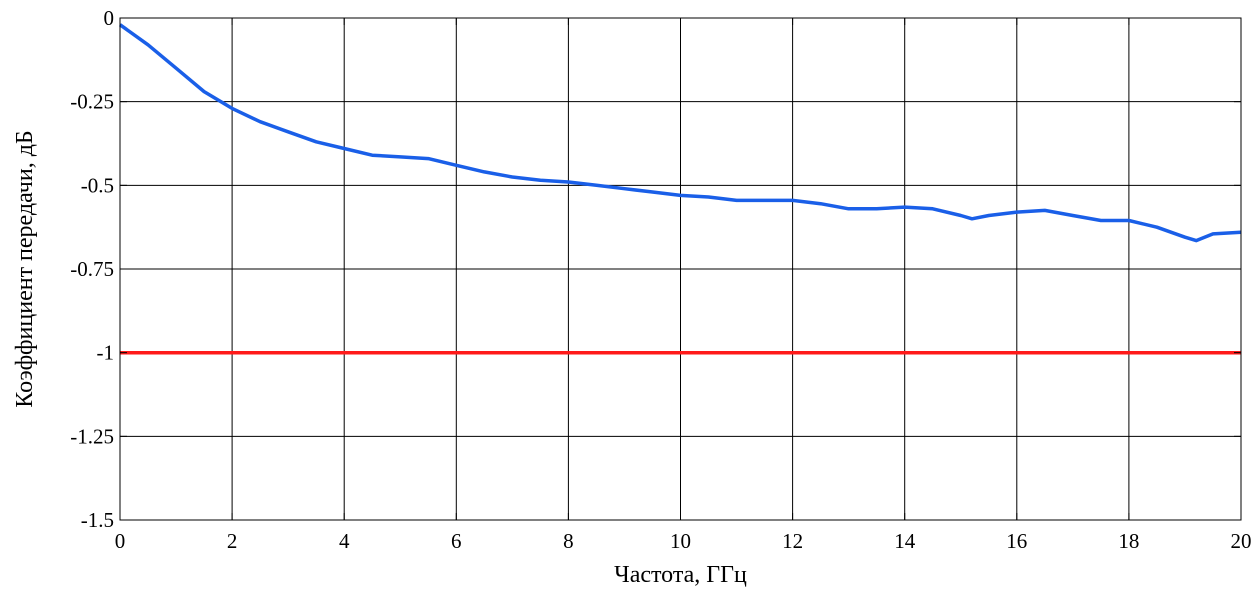 Image resolution: width=1259 pixels, height=594 pixels. I want to click on x-tick-label: 0, so click(120, 541).